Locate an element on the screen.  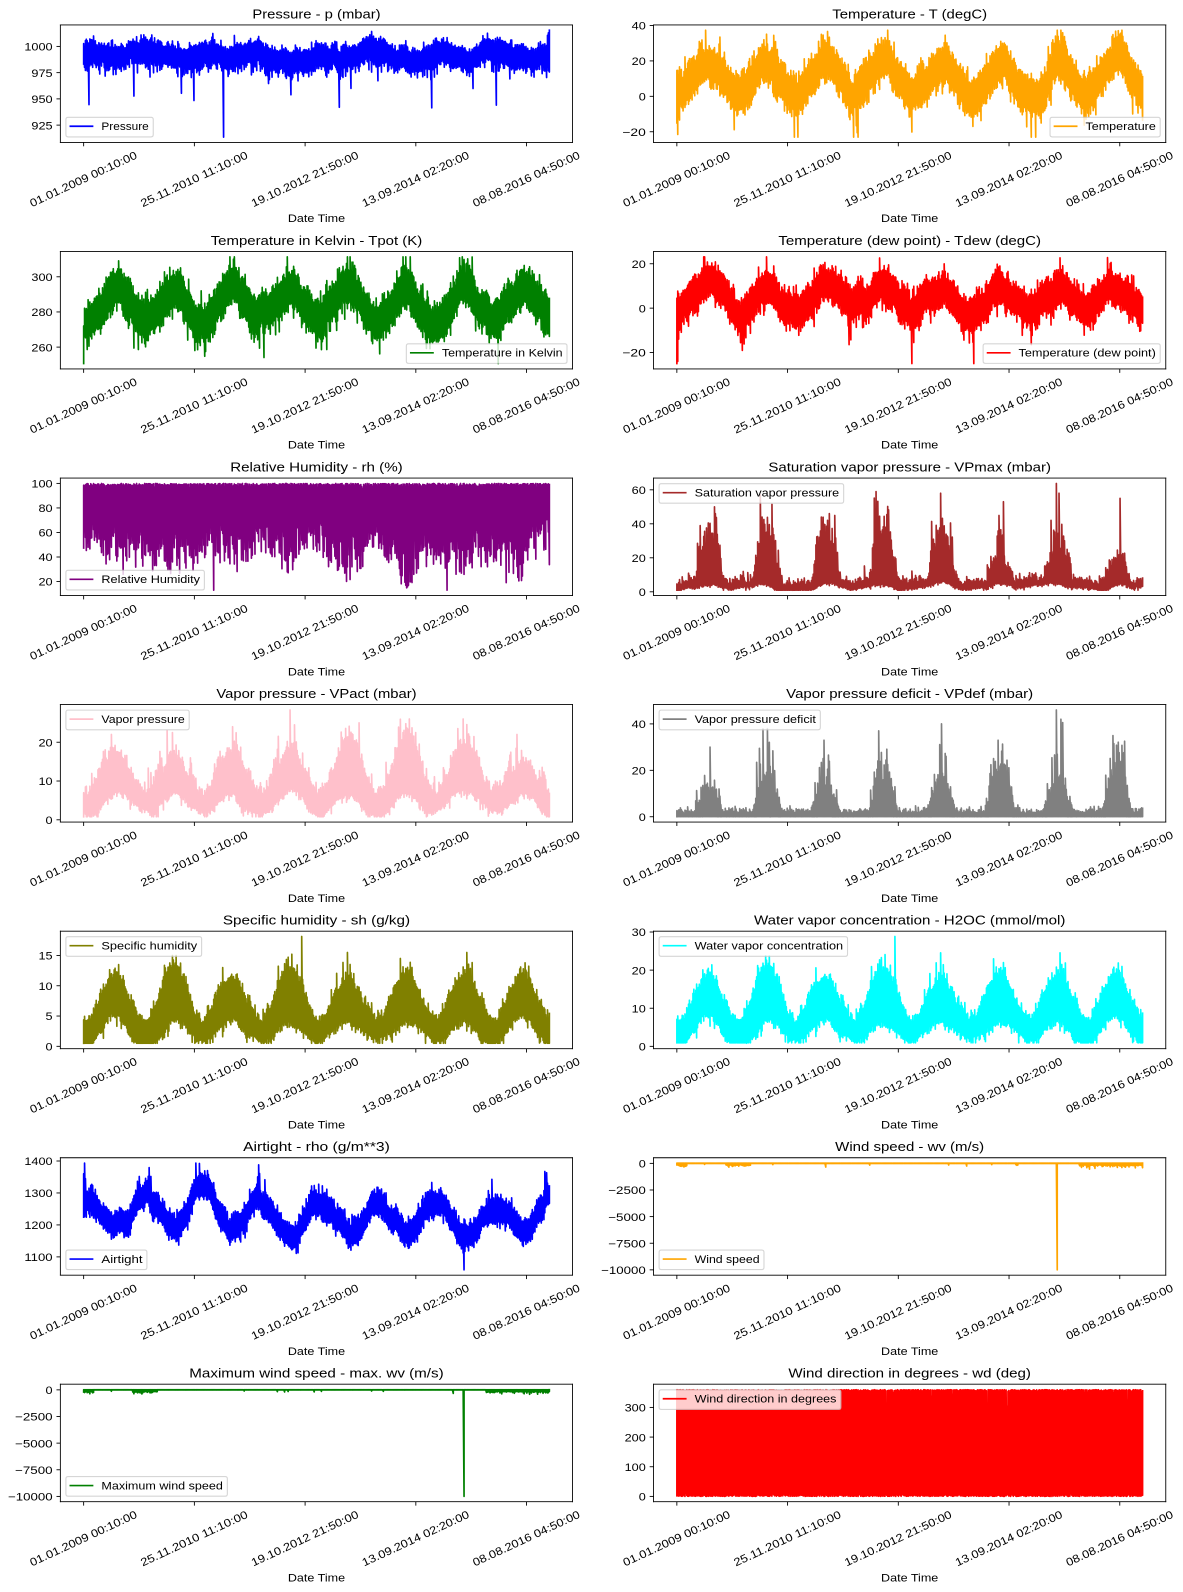
svg-text: 1100 is located at coordinates (38, 1258).